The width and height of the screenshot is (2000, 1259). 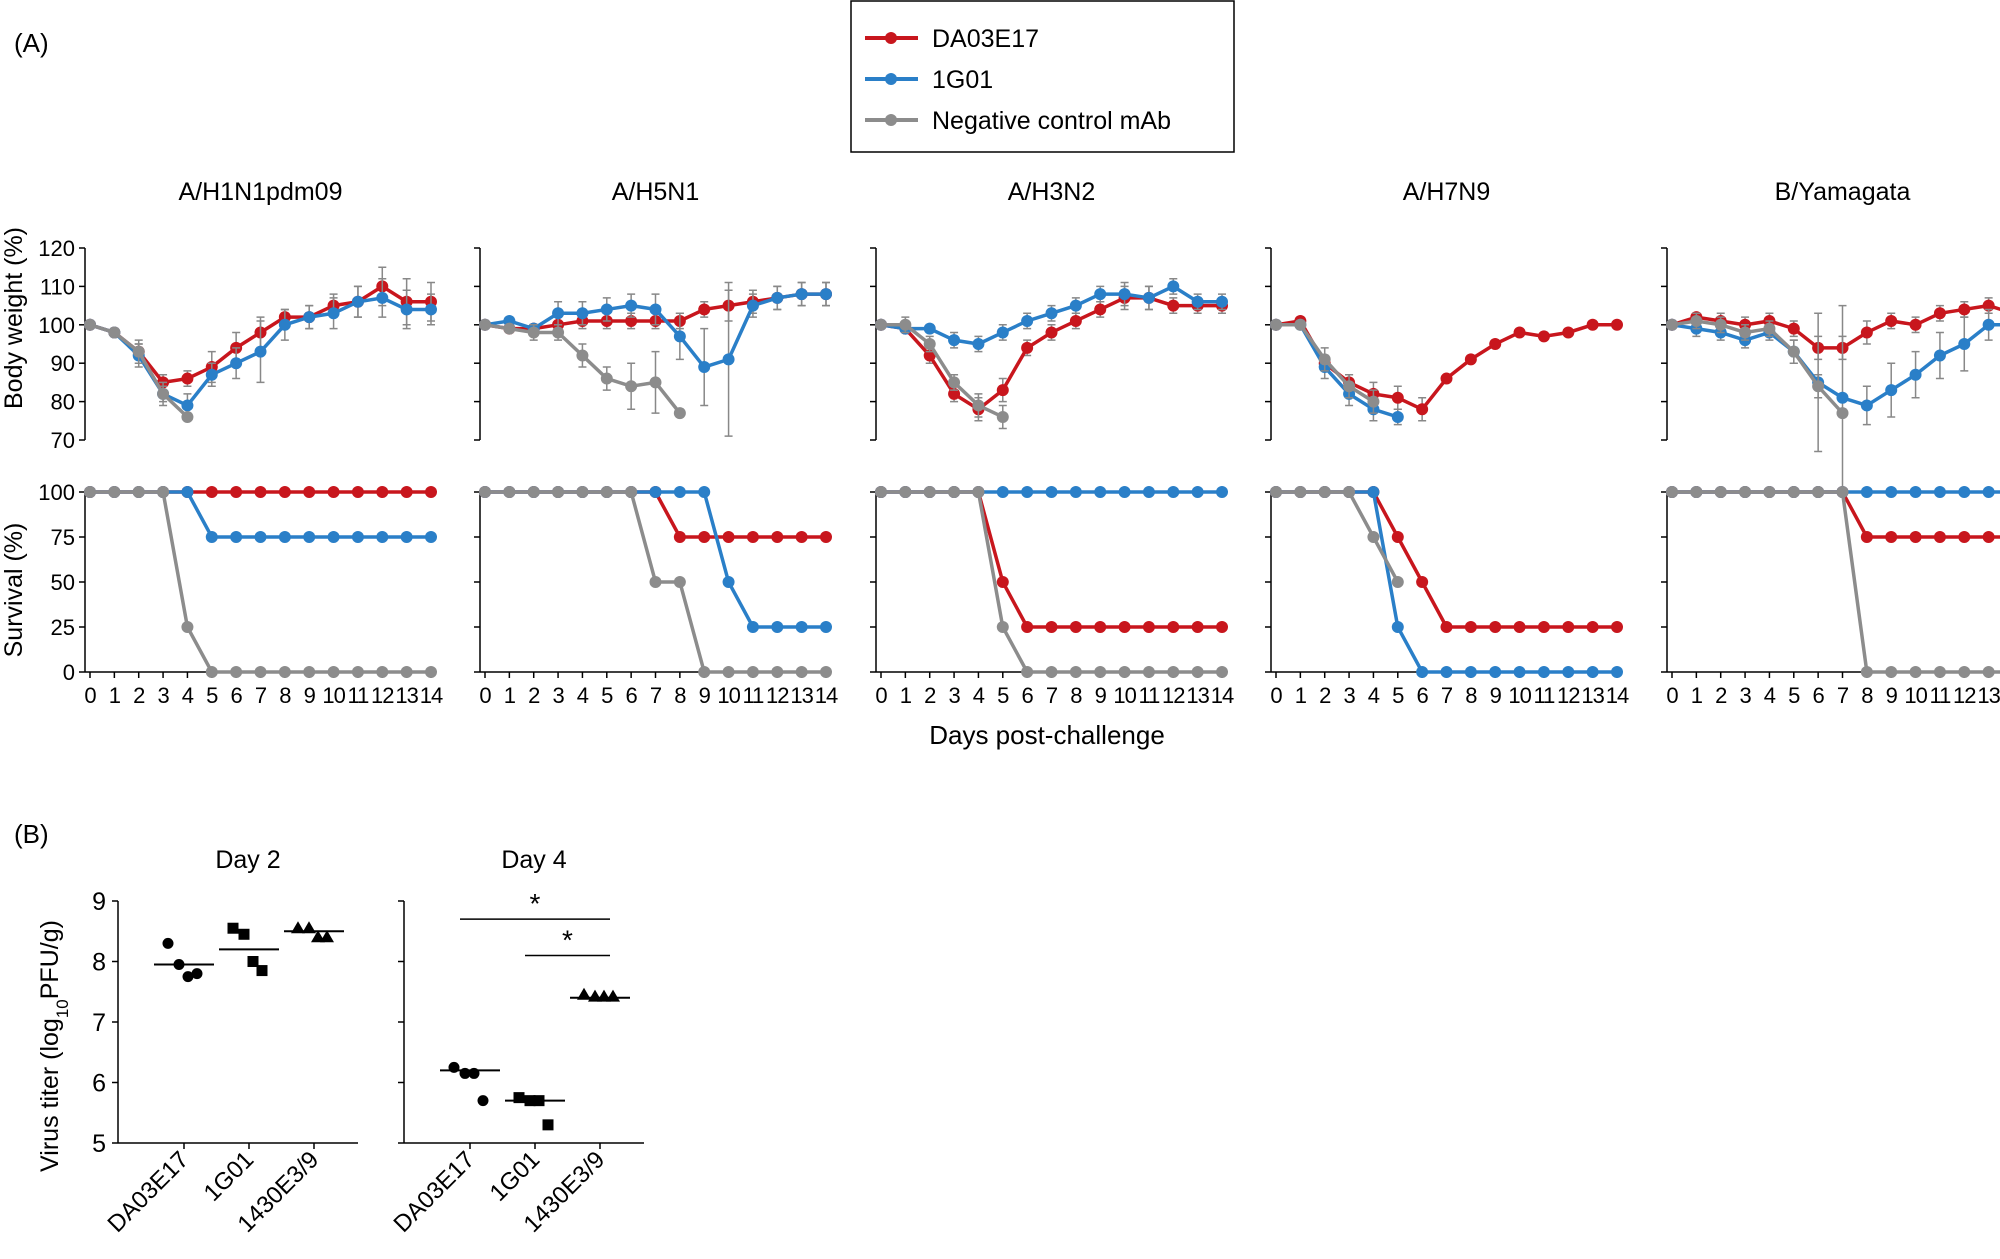 I want to click on legend-label: DA03E17, so click(x=985, y=39).